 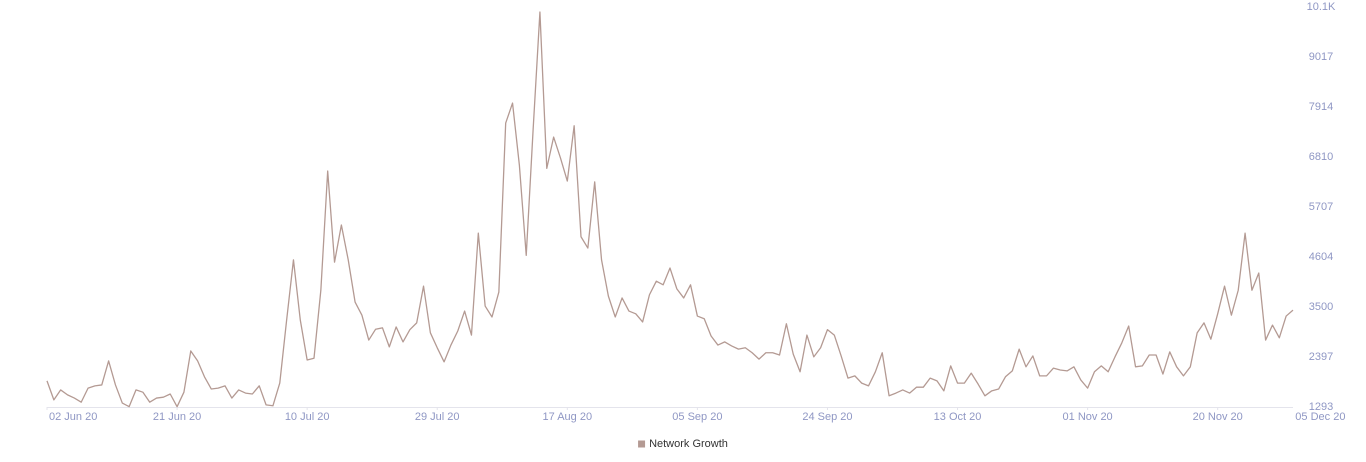 I want to click on y-tick-label: 1293, so click(x=1321, y=407).